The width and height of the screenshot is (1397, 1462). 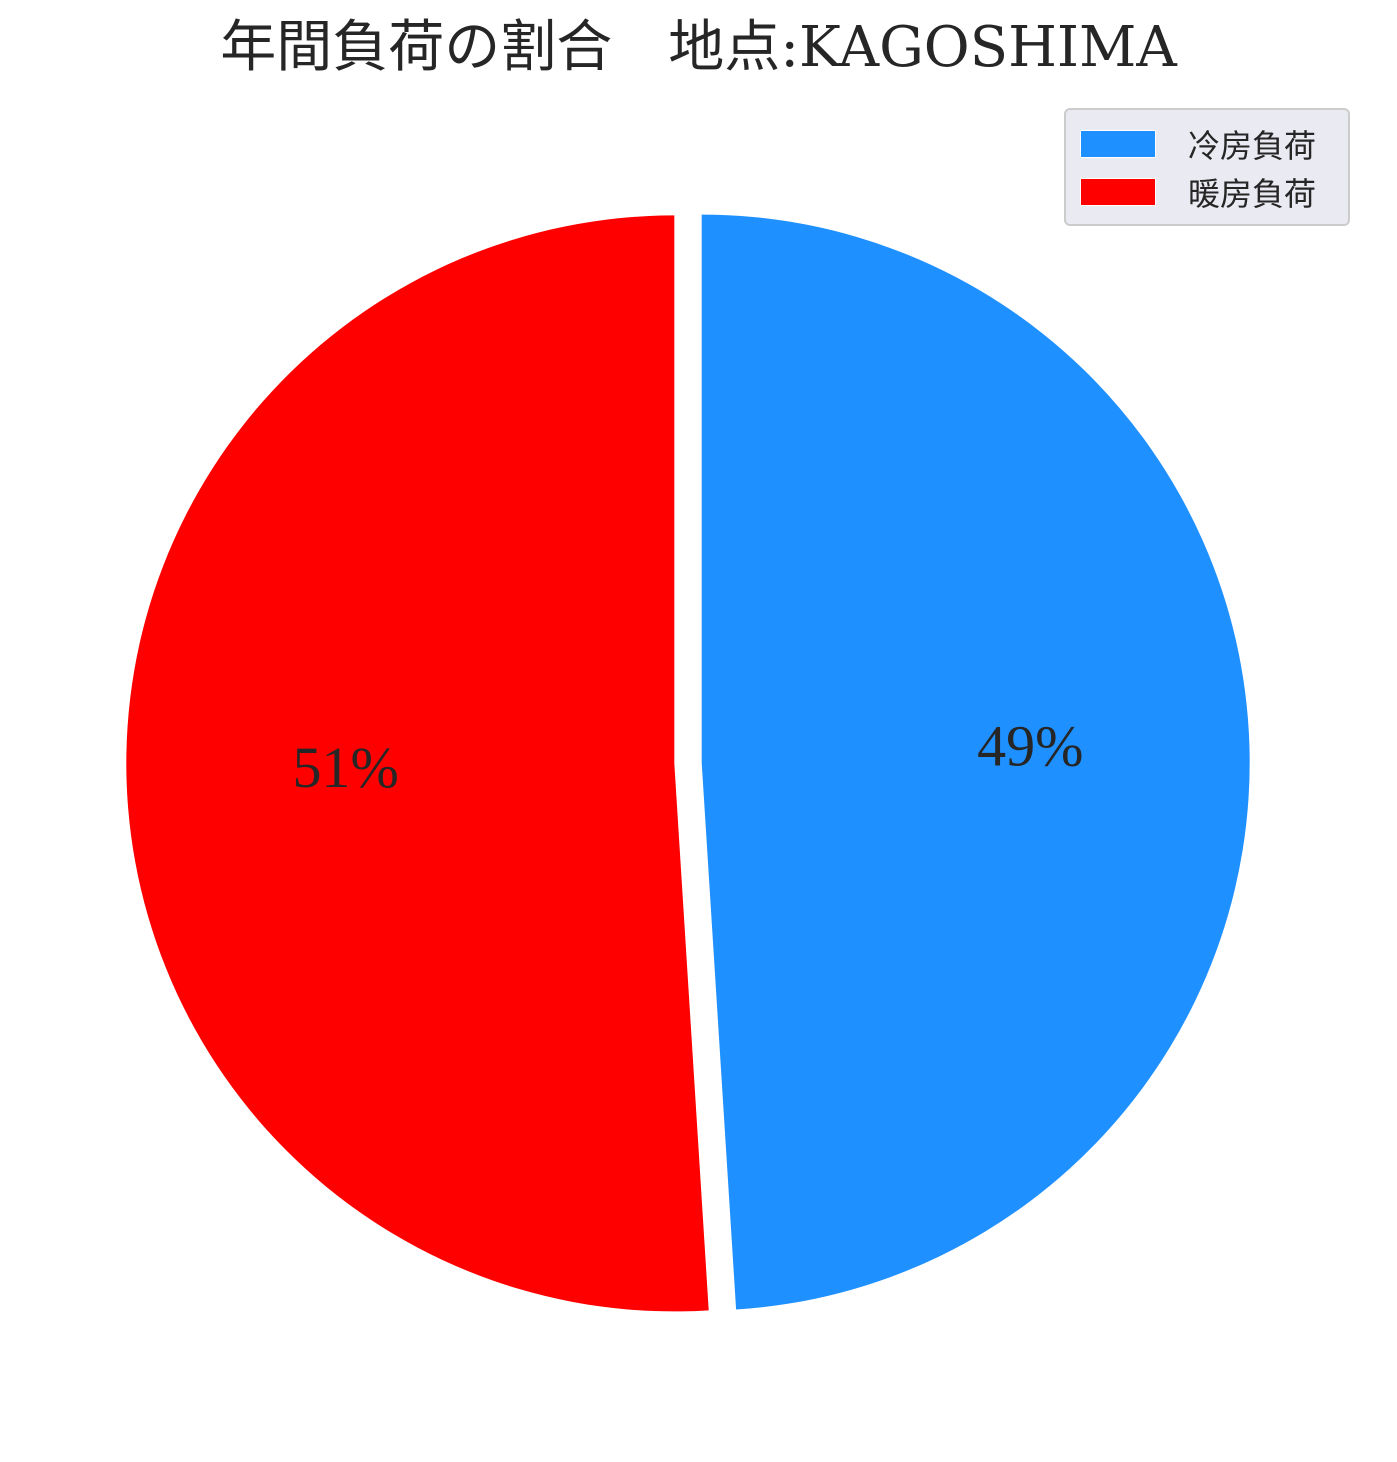 I want to click on legend: 冷房負荷 暖房負荷, so click(x=1207, y=167).